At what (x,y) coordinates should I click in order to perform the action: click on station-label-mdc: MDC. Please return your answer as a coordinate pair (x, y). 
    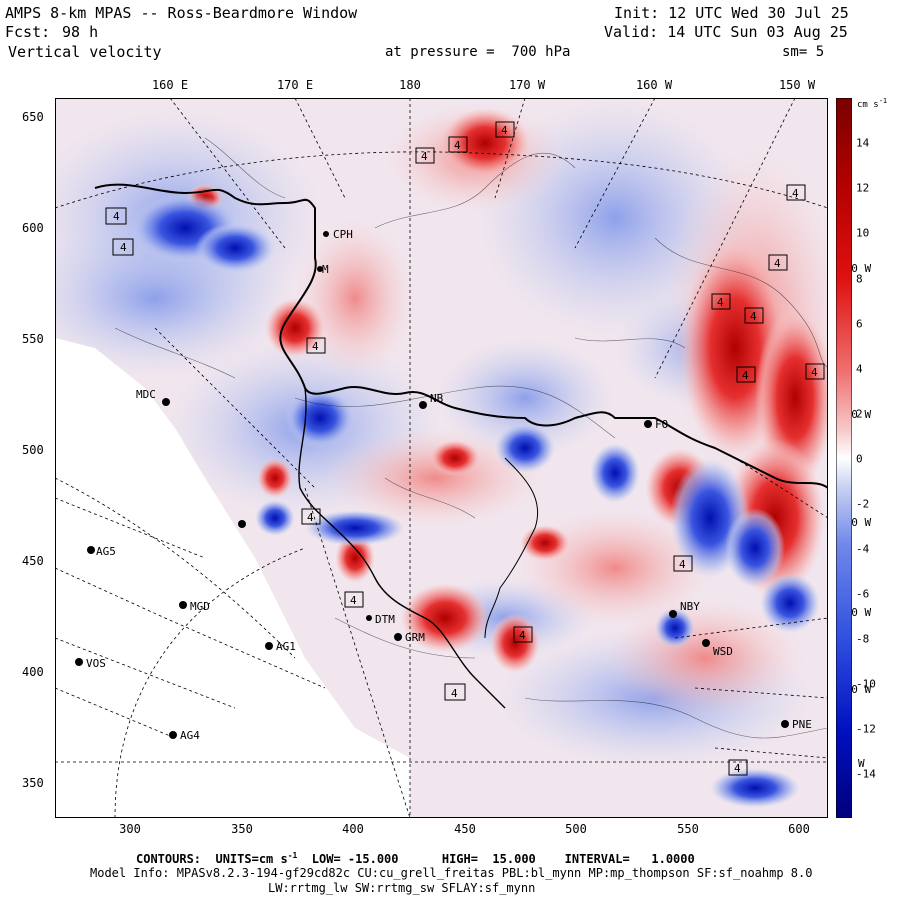
    Looking at the image, I should click on (146, 394).